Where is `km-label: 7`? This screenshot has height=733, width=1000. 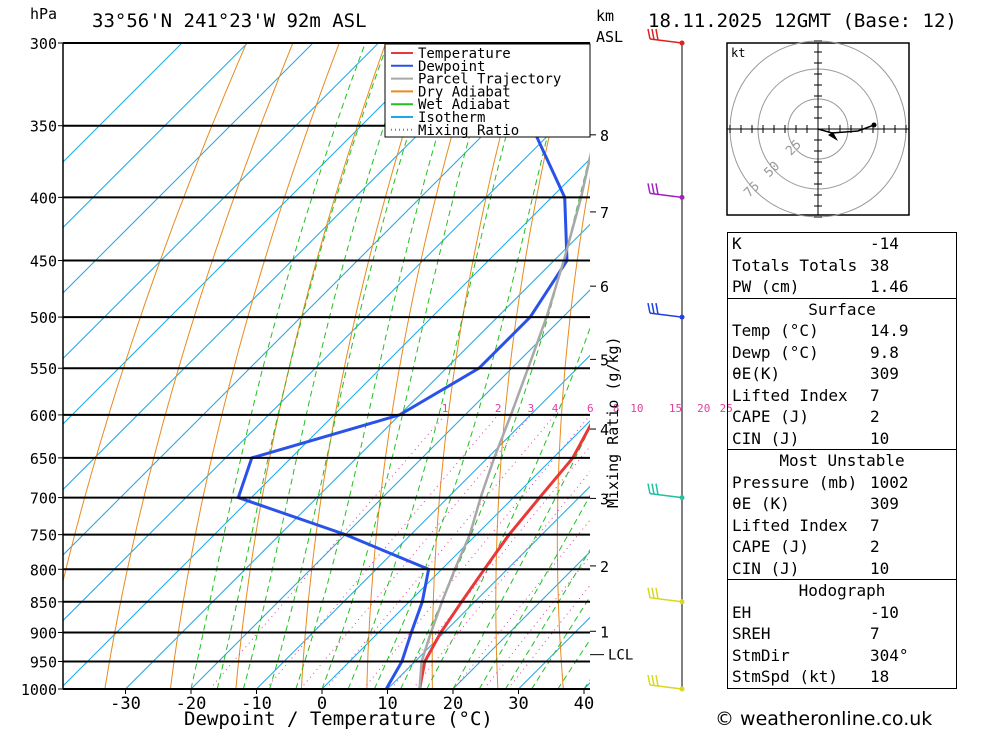
km-label: 7 is located at coordinates (604, 213).